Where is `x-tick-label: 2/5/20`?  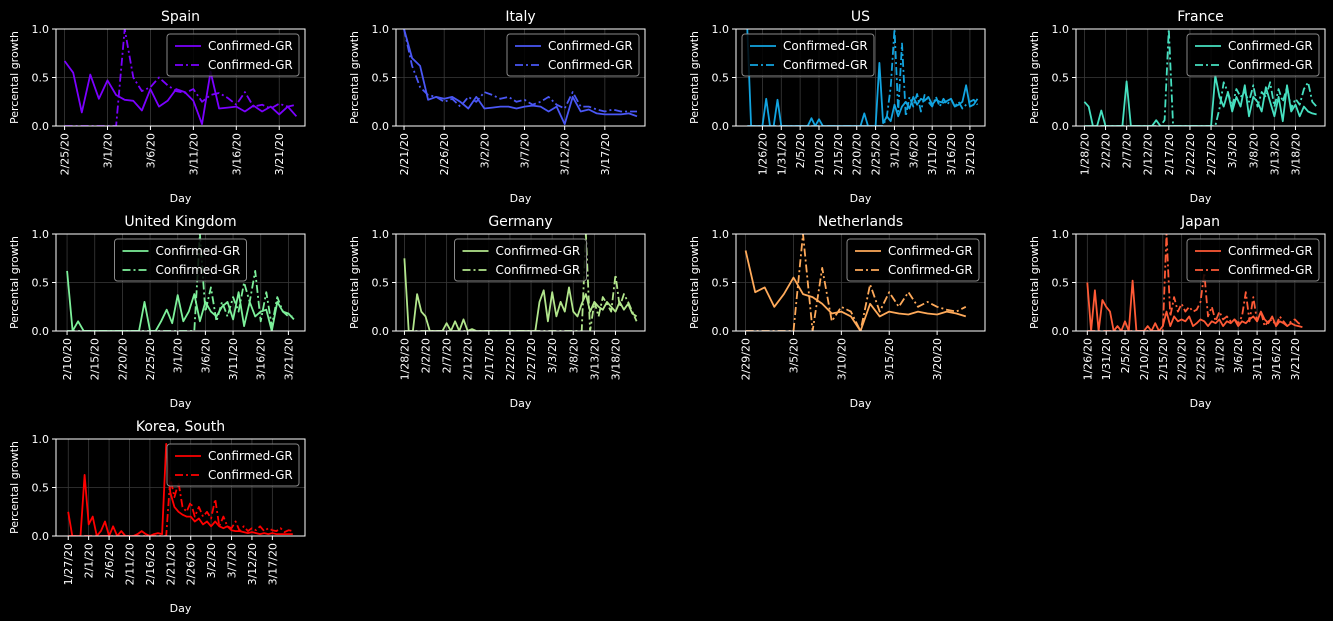
x-tick-label: 2/5/20 is located at coordinates (800, 150).